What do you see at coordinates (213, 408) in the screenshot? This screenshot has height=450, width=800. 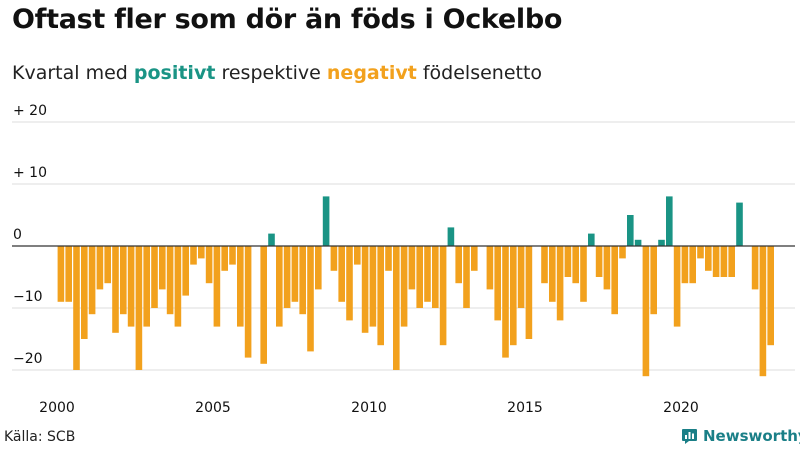 I see `x-tick-label: 2005` at bounding box center [213, 408].